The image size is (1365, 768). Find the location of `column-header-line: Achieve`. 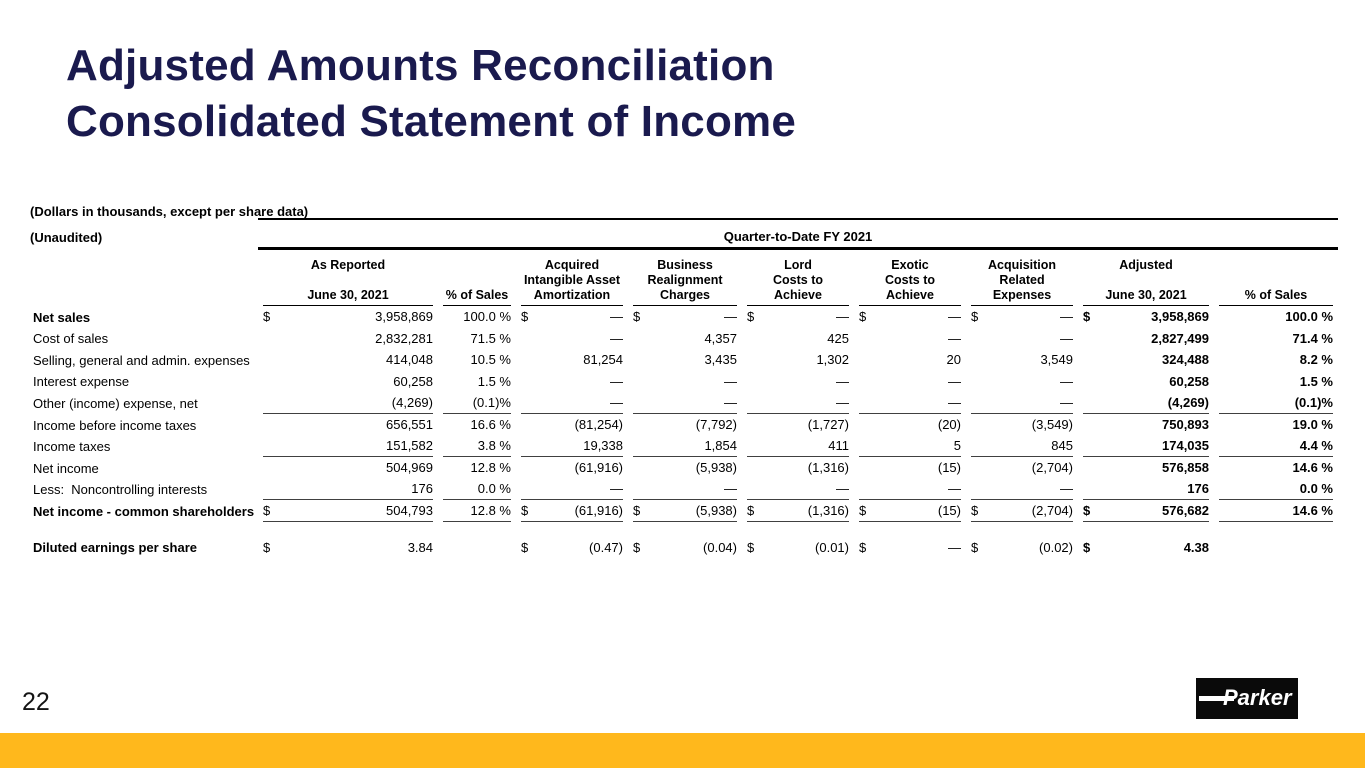

column-header-line: Achieve is located at coordinates (910, 294).